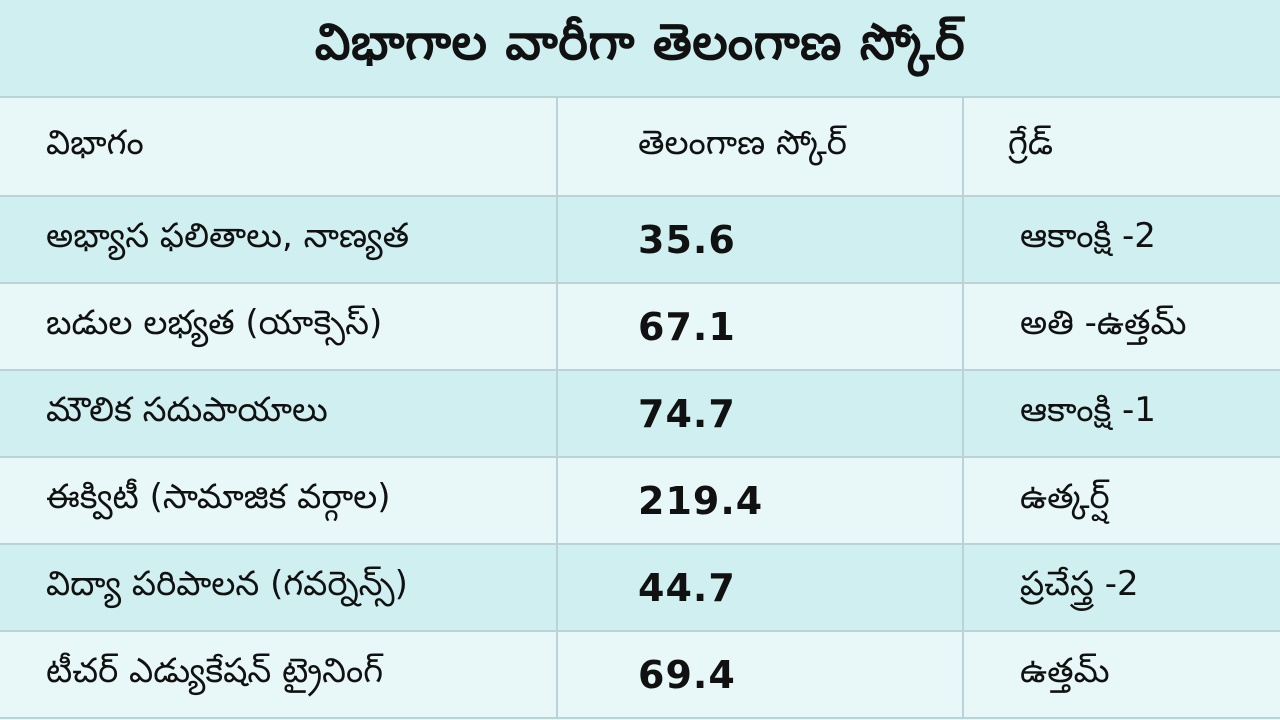 This screenshot has height=720, width=1280. Describe the element at coordinates (760, 501) in the screenshot. I see `score-cell: 219.4` at that location.